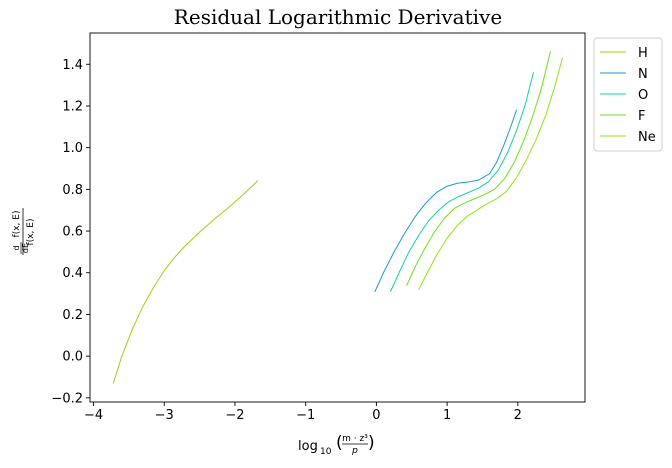 This screenshot has height=468, width=672. What do you see at coordinates (72, 148) in the screenshot?
I see `y-tick-label: 1.0` at bounding box center [72, 148].